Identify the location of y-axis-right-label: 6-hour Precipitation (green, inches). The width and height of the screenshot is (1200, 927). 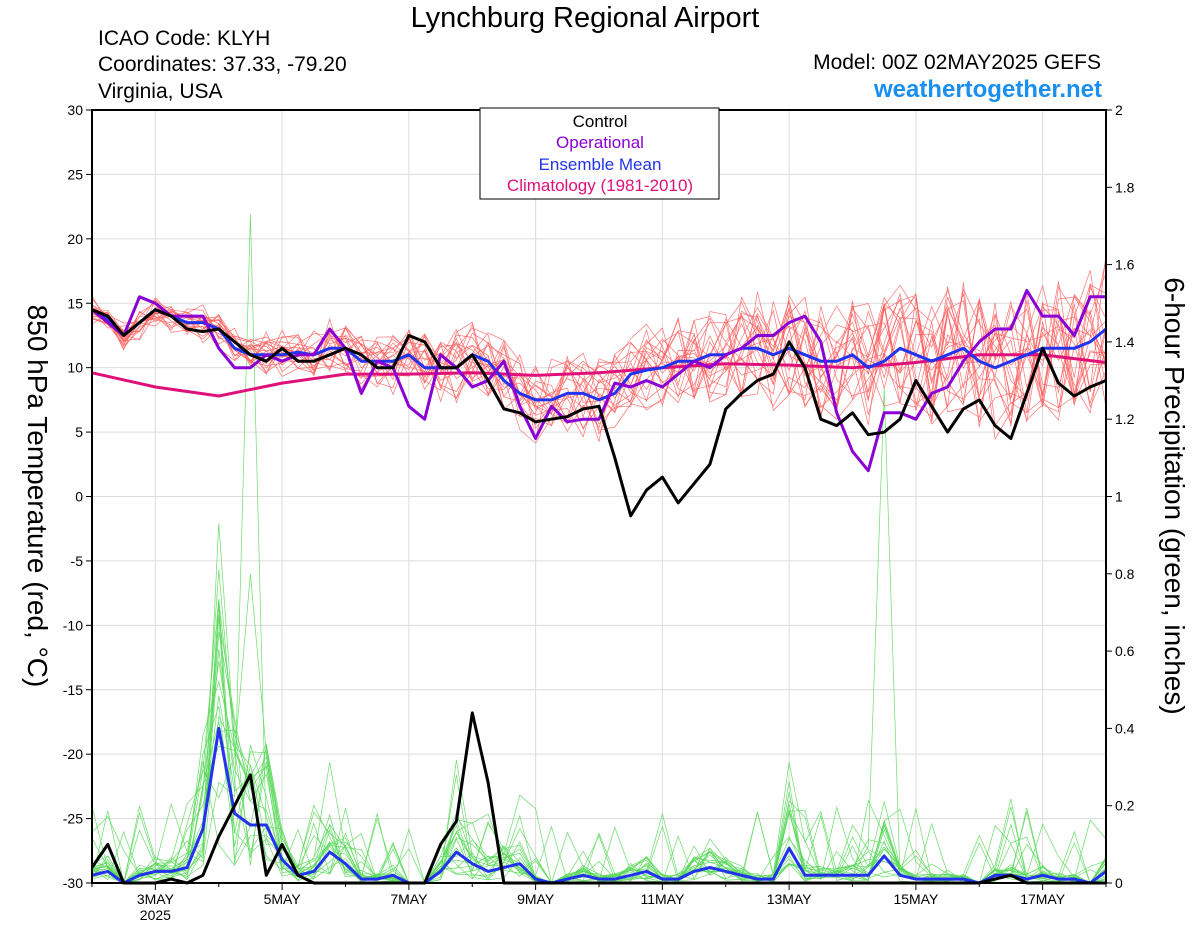
(1174, 495).